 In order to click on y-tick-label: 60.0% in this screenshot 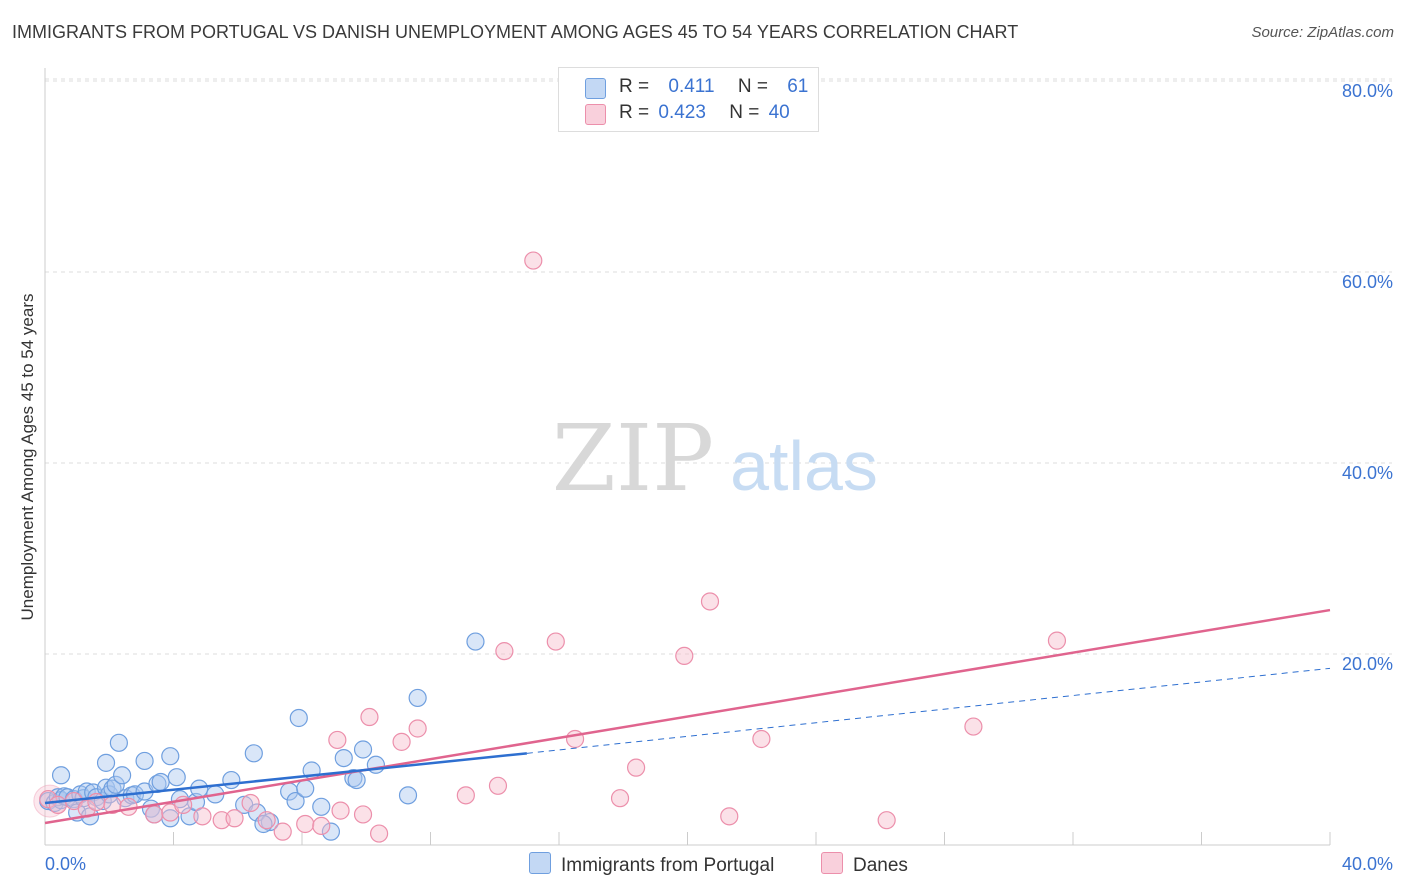, I will do `click(1367, 282)`.